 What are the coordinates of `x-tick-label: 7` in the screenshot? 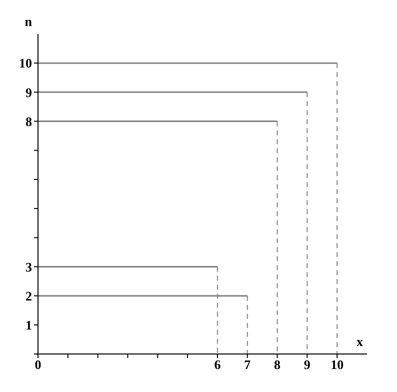 It's located at (248, 364).